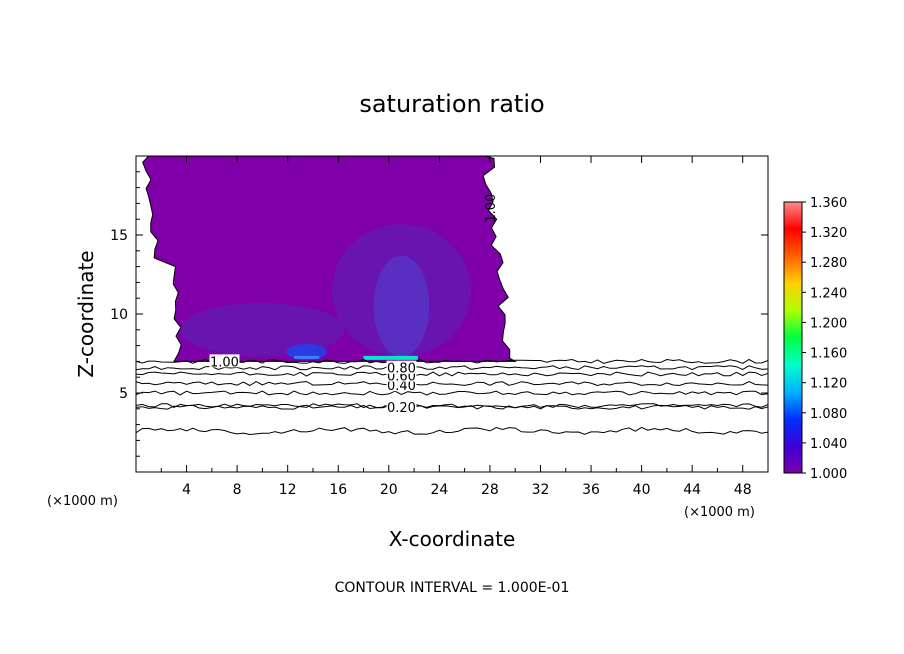 This screenshot has height=654, width=904. I want to click on y-tick-label: 10, so click(119, 315).